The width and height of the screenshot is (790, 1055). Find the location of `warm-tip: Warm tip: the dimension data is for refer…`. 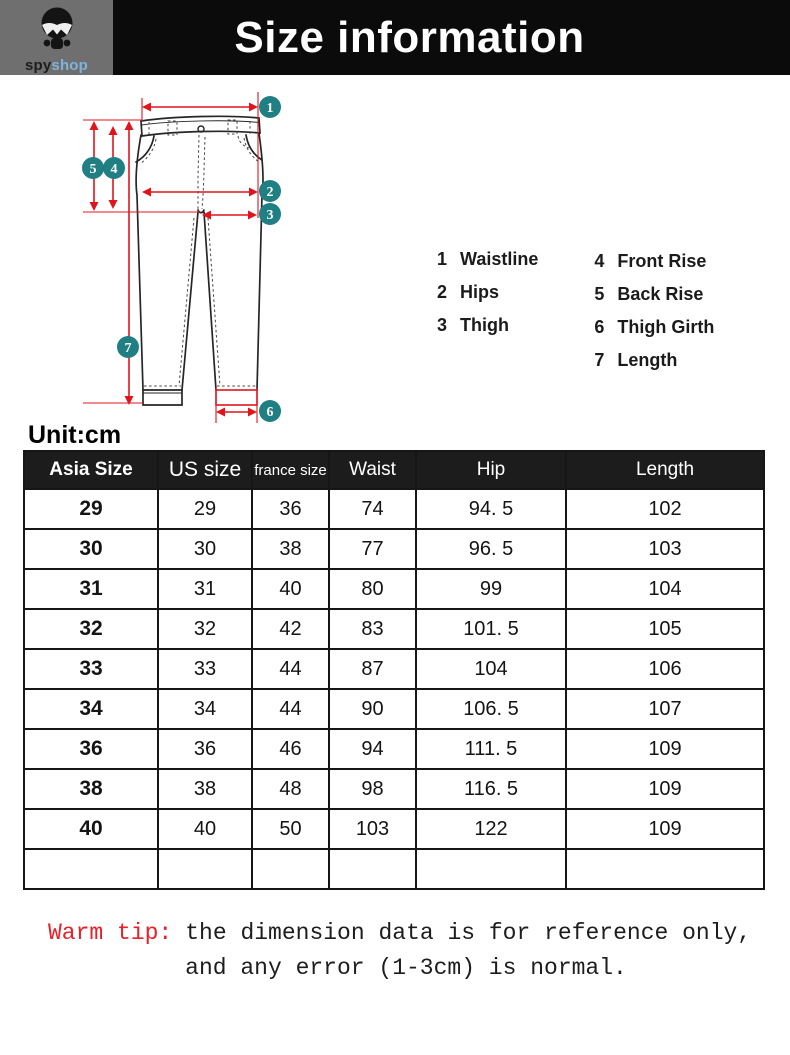

warm-tip: Warm tip: the dimension data is for refer… is located at coordinates (406, 951).